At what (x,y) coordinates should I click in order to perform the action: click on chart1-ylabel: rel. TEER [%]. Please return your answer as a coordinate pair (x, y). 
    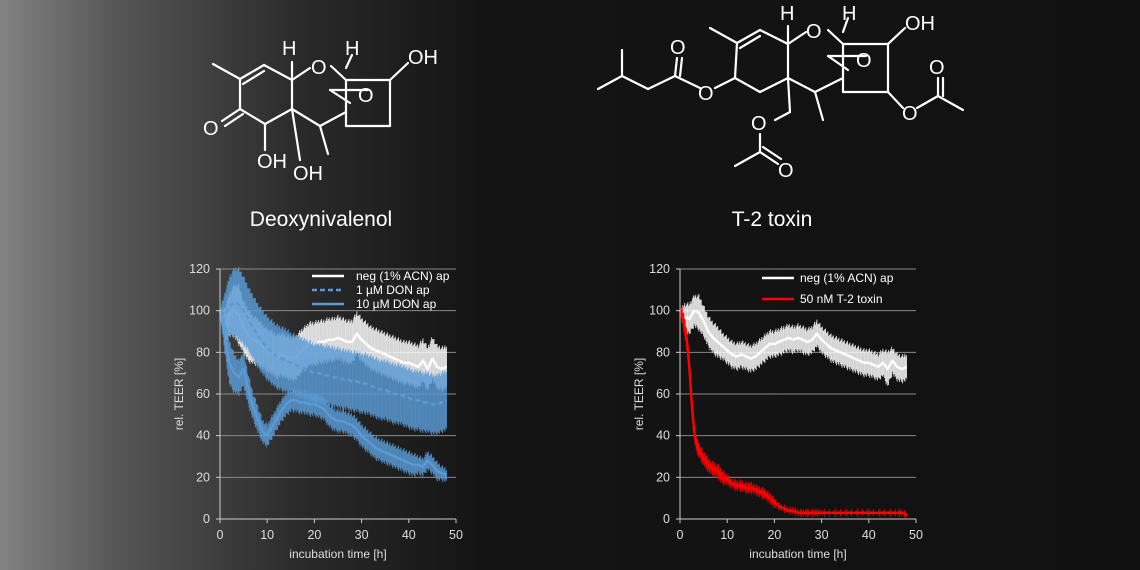
    Looking at the image, I should click on (179, 394).